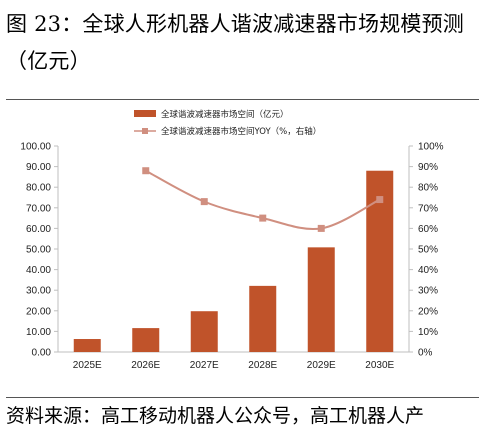 The width and height of the screenshot is (485, 438). I want to click on yoy-point-2026E, so click(146, 171).